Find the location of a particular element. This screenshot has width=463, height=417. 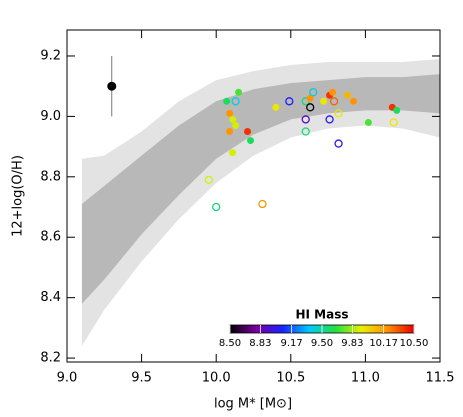

colorbar-tick-label: 9.17 is located at coordinates (292, 343).